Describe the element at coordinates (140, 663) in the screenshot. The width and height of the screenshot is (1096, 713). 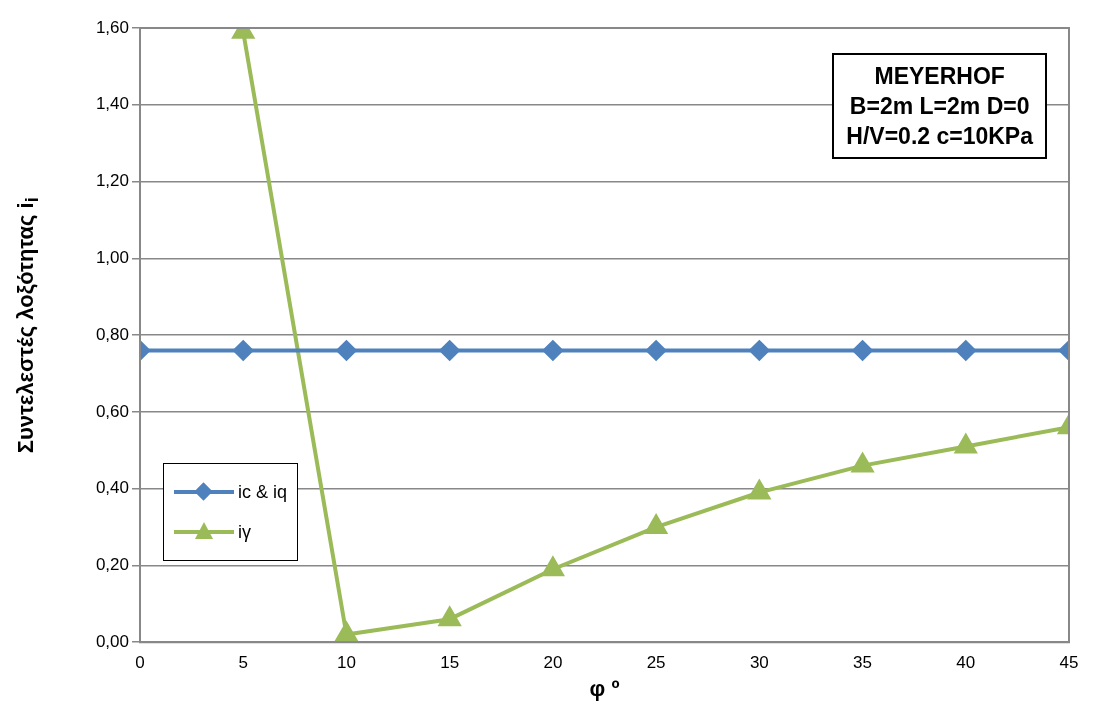
I see `x-tick-label: 0` at that location.